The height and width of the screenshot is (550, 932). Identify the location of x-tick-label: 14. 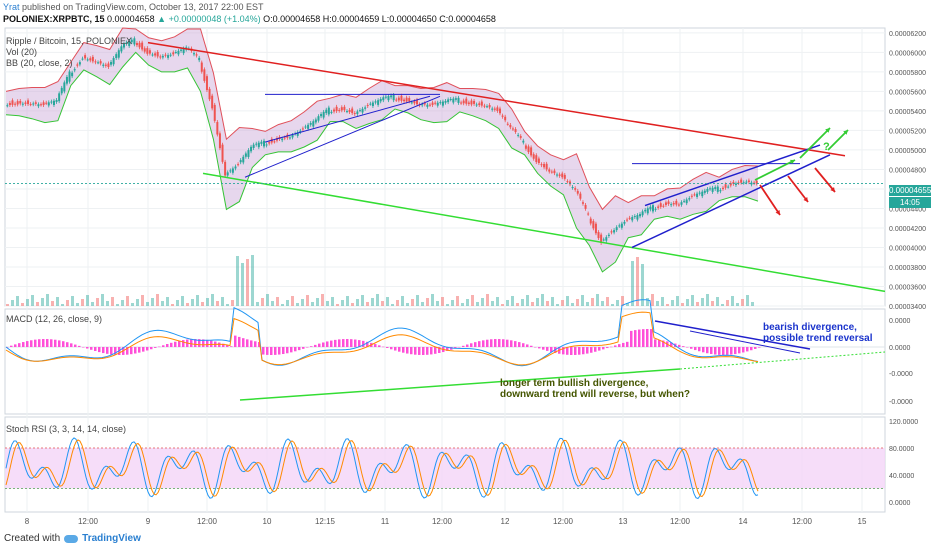
(743, 521).